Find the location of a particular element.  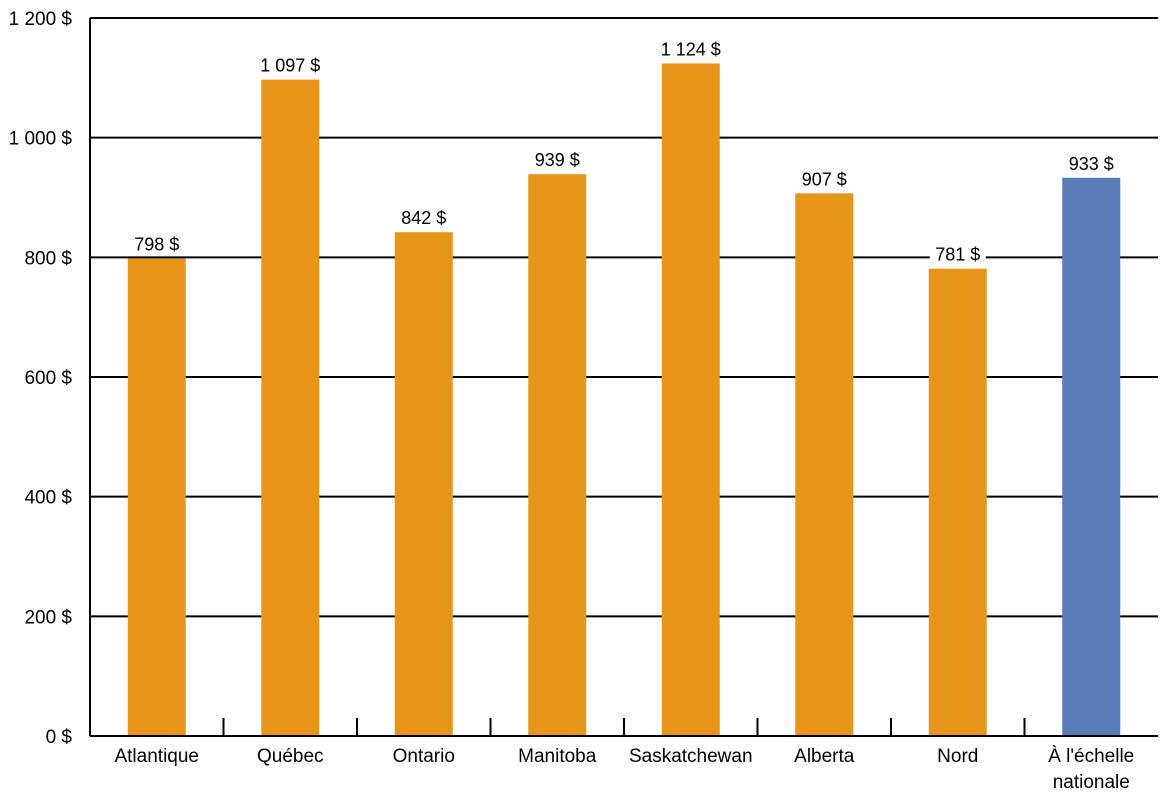

y-tick-label: 0 $ is located at coordinates (59, 737).